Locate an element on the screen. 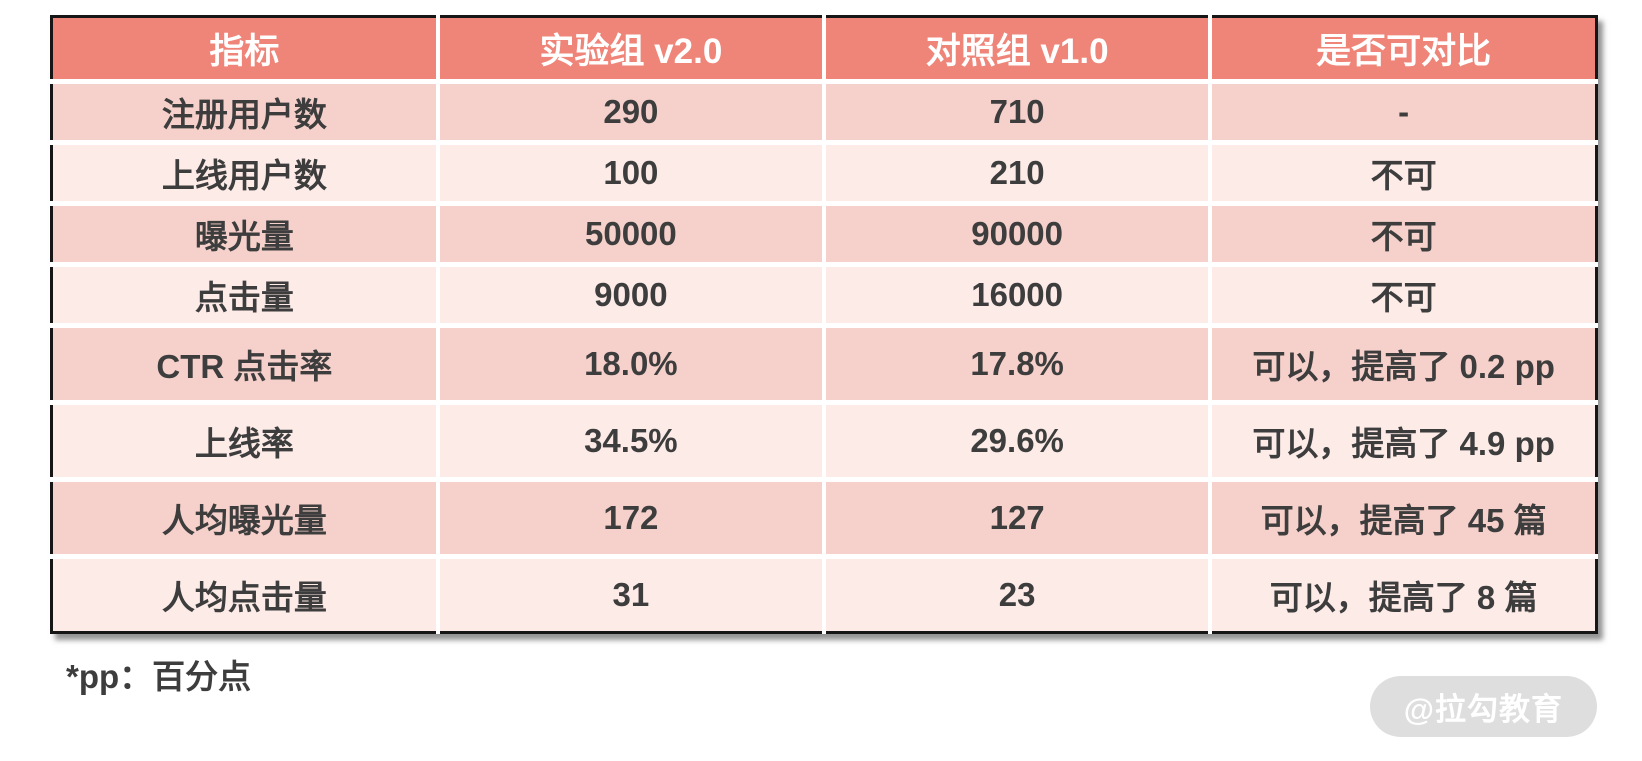 The height and width of the screenshot is (761, 1642). cell-comparable: 可以，提高了 45 篇 is located at coordinates (1403, 517).